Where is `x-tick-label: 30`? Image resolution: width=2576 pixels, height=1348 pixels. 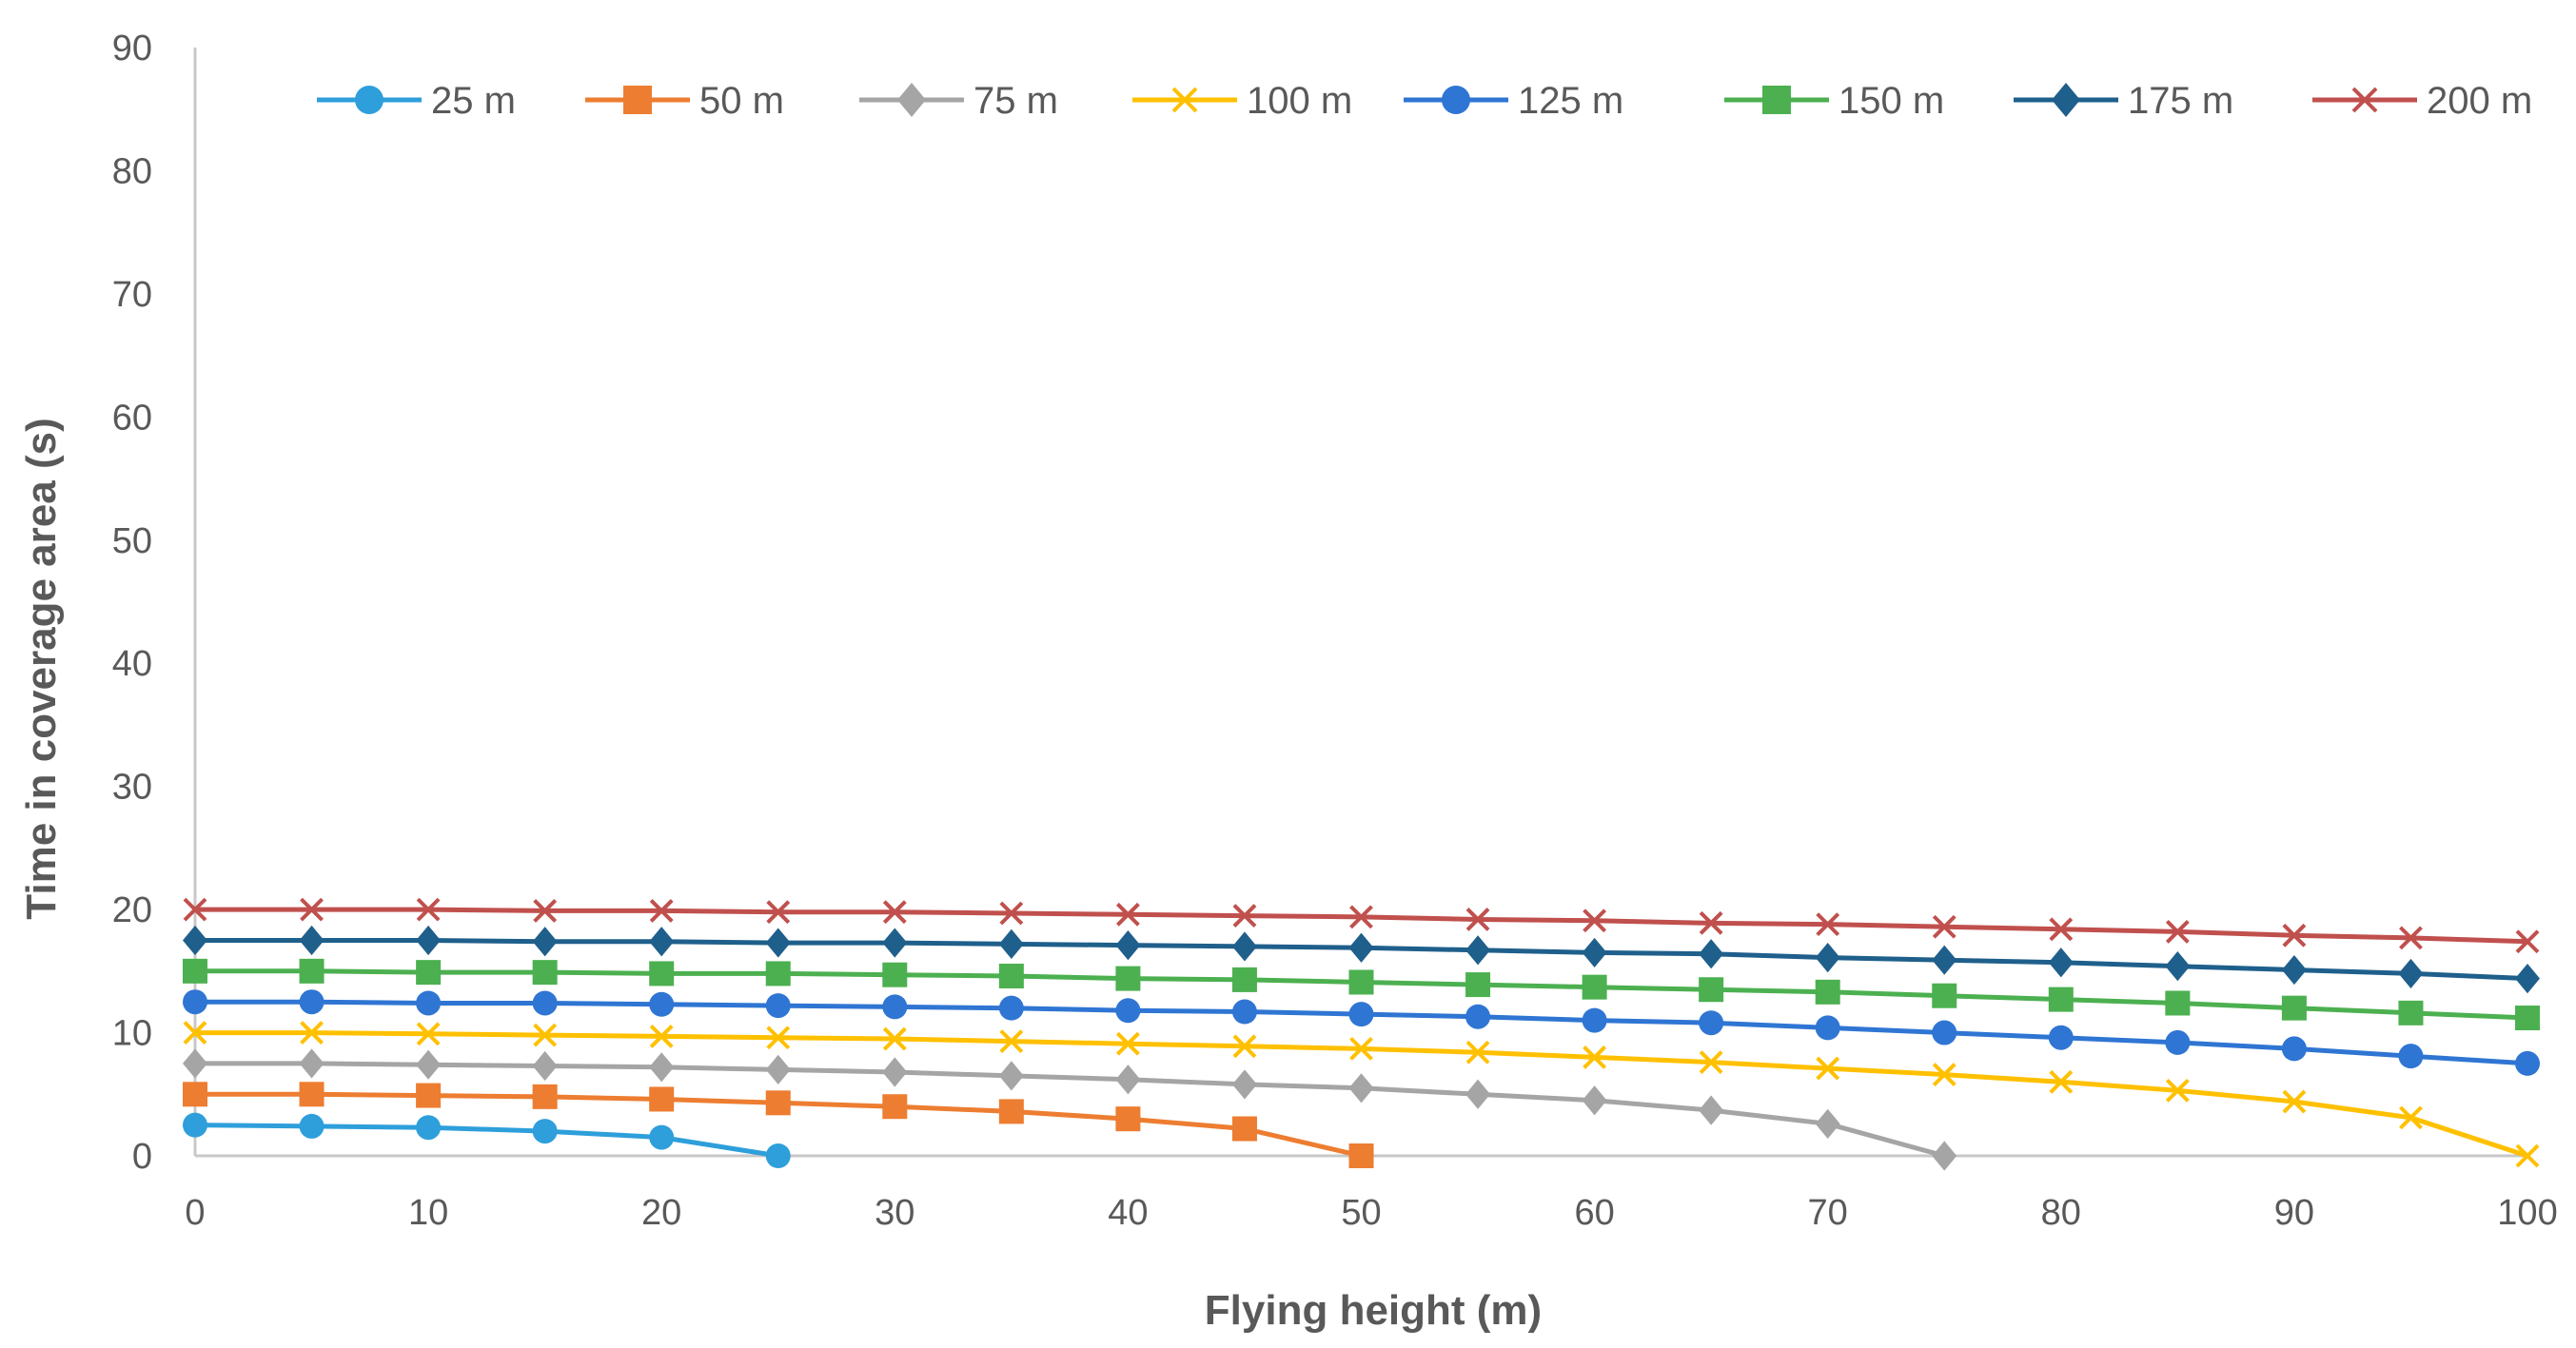 x-tick-label: 30 is located at coordinates (894, 1213).